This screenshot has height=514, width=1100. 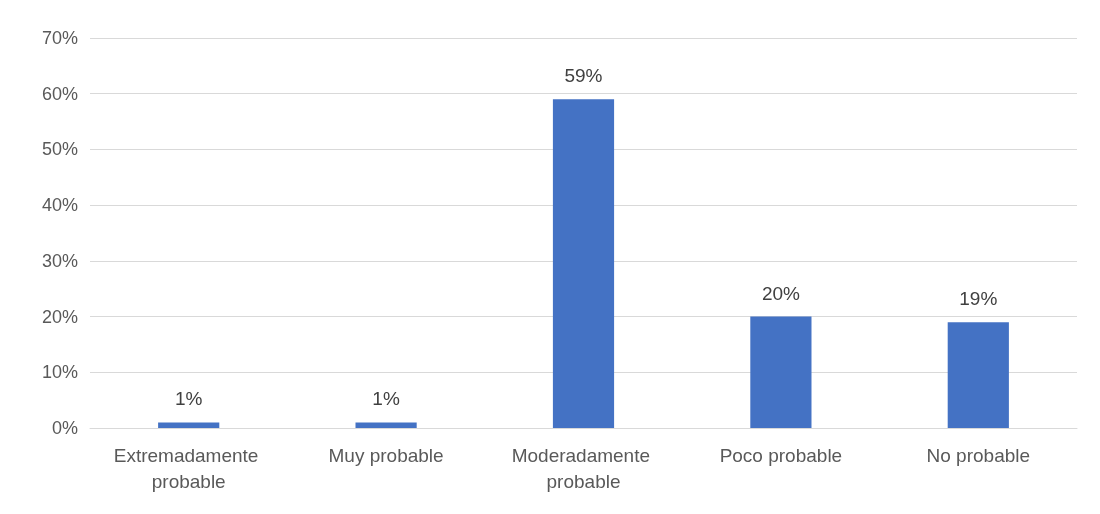 I want to click on y-tick-label: 10%, so click(x=59, y=372).